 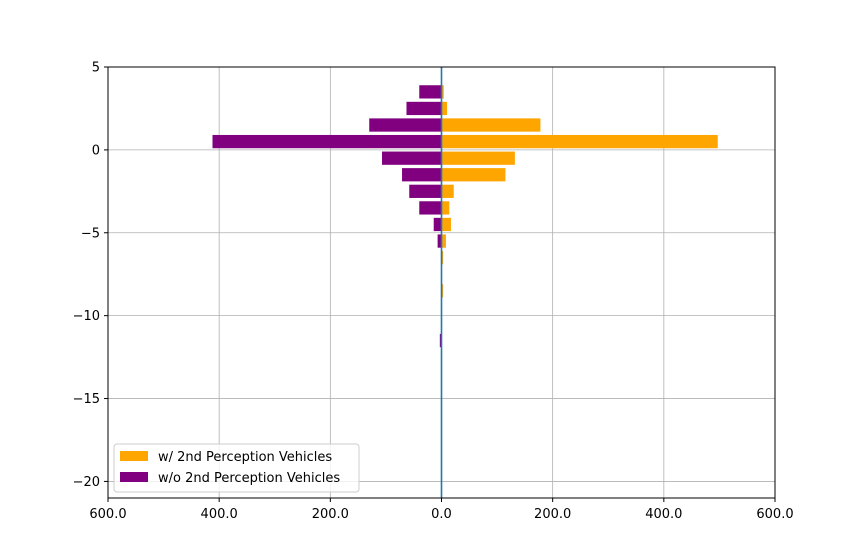 I want to click on y-tick-label: −20, so click(x=86, y=482).